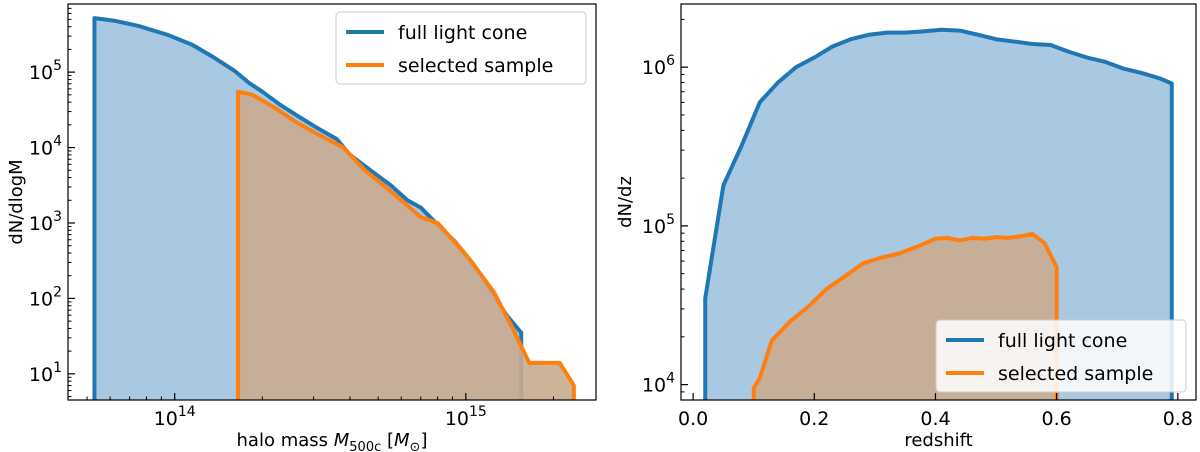  Describe the element at coordinates (339, 440) in the screenshot. I see `x-axis-label-symbol: M` at that location.